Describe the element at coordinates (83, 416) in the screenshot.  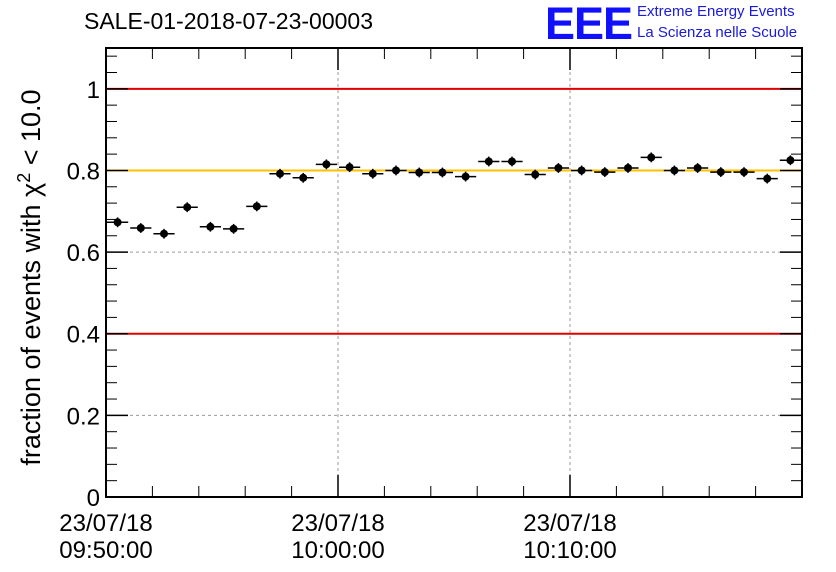
I see `y-tick-label: 0.2` at that location.